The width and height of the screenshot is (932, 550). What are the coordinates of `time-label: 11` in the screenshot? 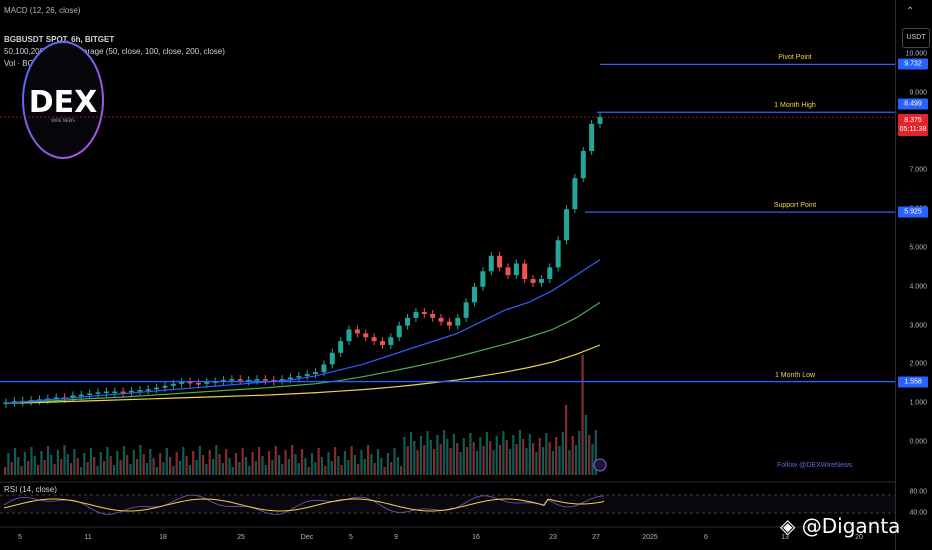 It's located at (88, 537).